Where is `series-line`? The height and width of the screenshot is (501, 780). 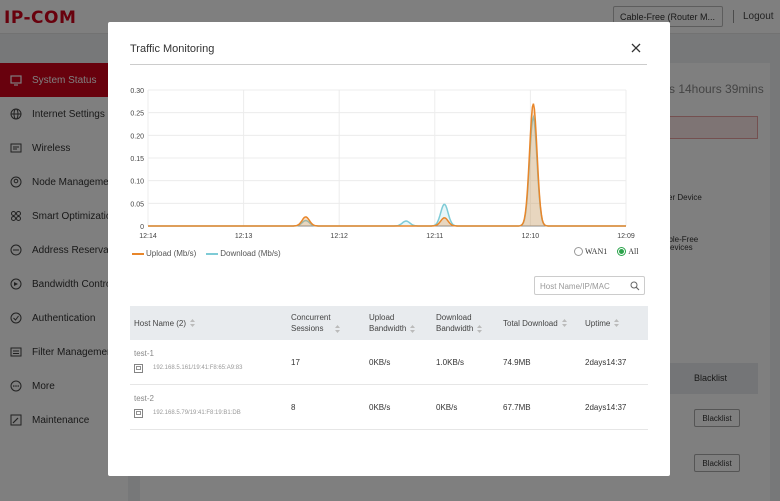
series-line is located at coordinates (387, 170).